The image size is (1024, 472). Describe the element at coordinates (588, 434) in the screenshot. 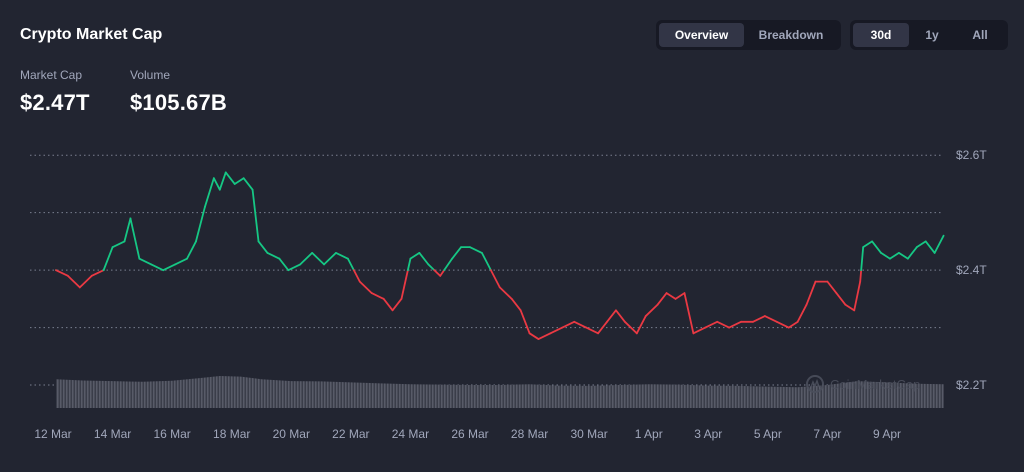

I see `x-tick-label: 30 Mar` at that location.